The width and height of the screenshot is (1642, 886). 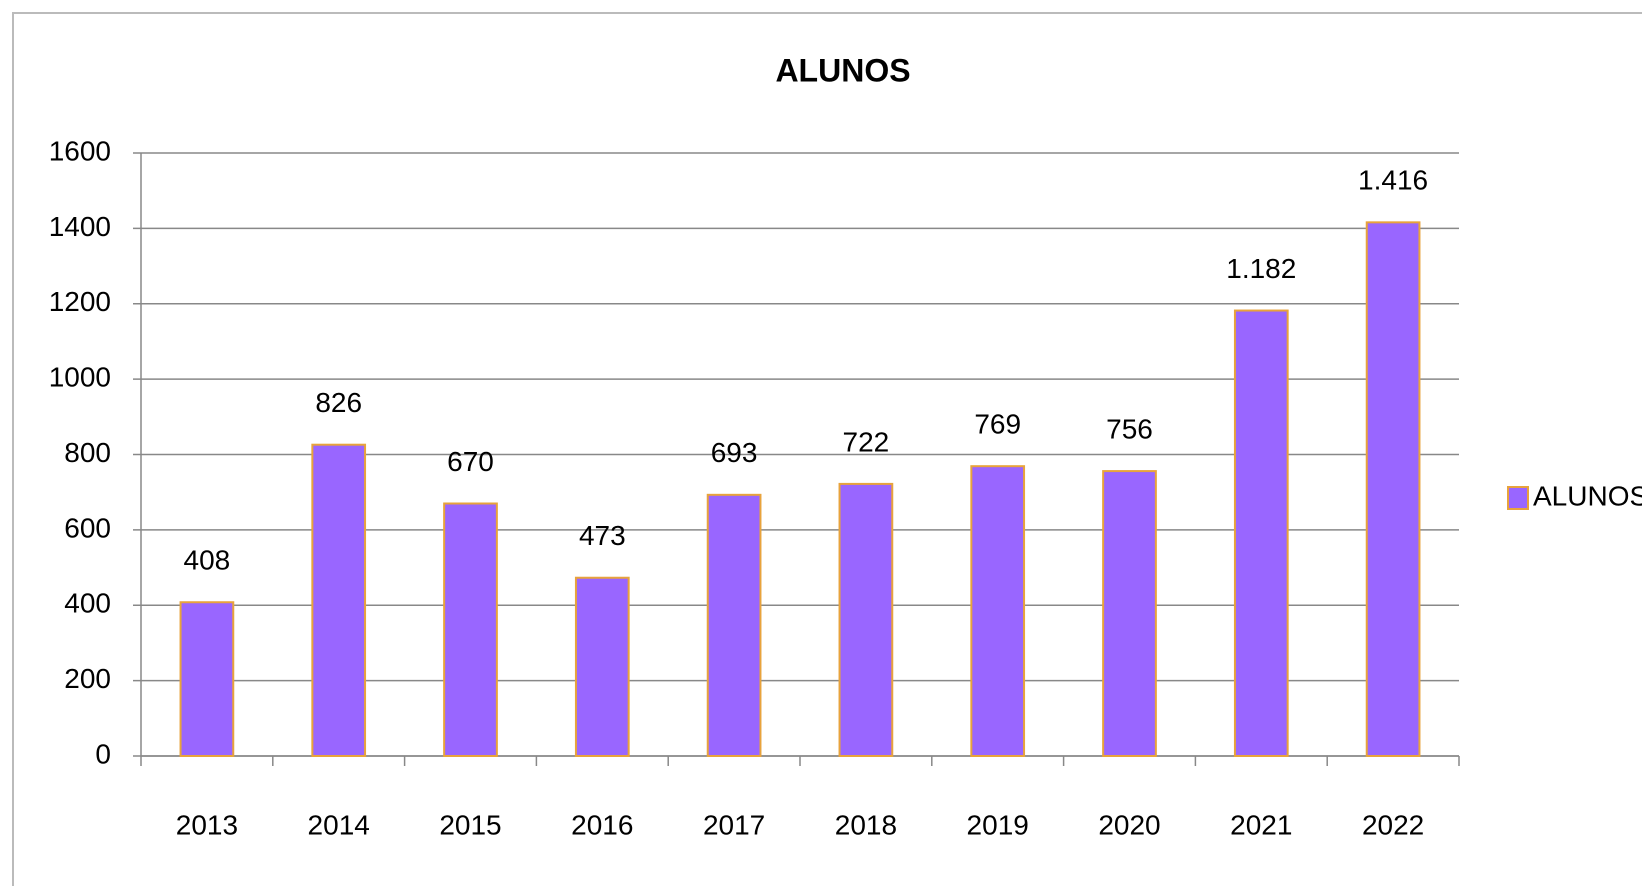 What do you see at coordinates (602, 824) in the screenshot?
I see `x-tick-label: 2016` at bounding box center [602, 824].